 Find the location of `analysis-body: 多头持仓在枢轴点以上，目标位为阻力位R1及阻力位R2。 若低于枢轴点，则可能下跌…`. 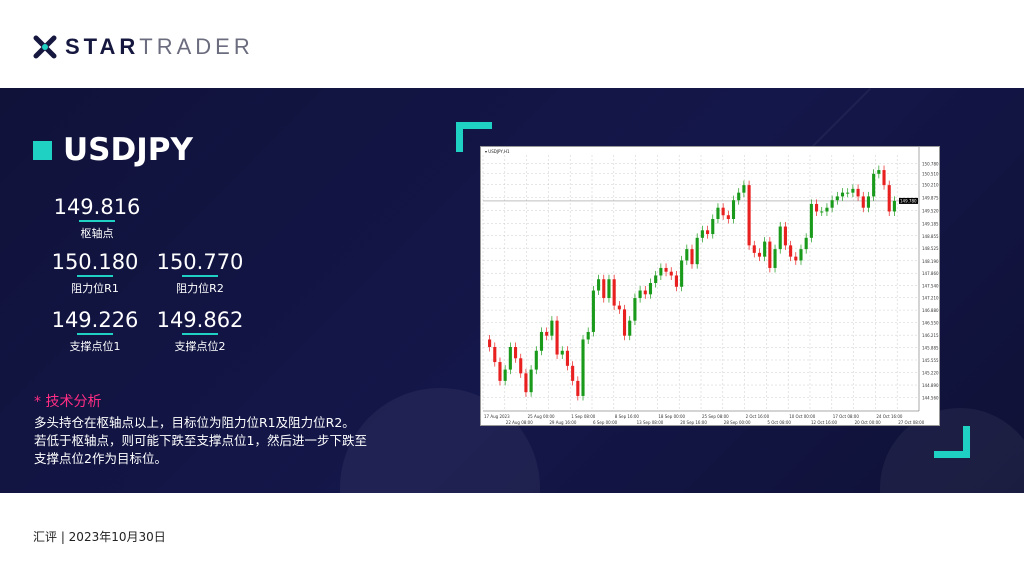

analysis-body: 多头持仓在枢轴点以上，目标位为阻力位R1及阻力位R2。 若低于枢轴点，则可能下跌… is located at coordinates (234, 441).